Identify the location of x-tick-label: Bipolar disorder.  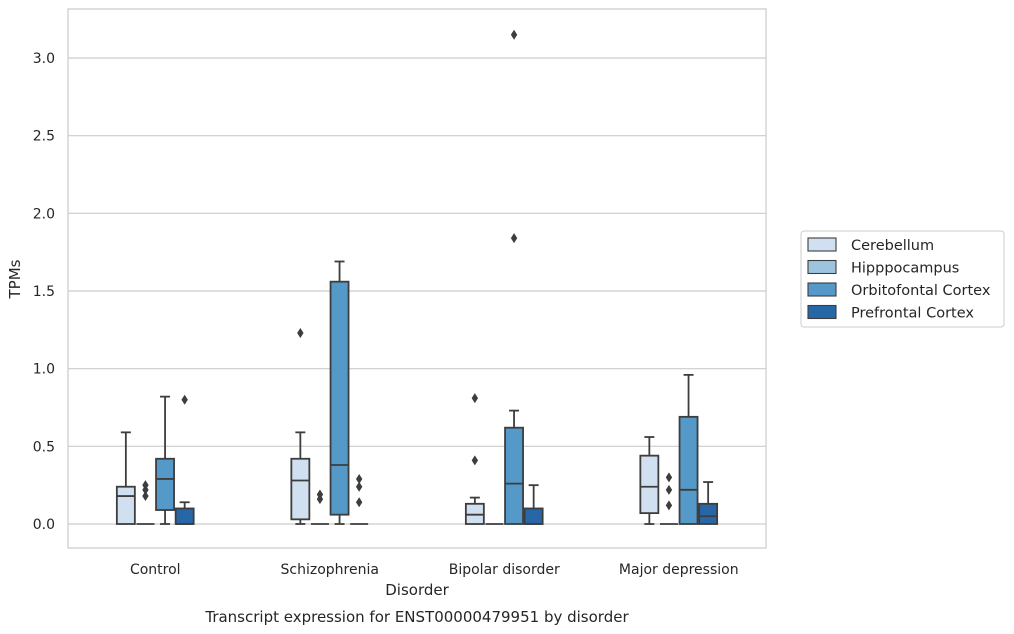
(504, 570).